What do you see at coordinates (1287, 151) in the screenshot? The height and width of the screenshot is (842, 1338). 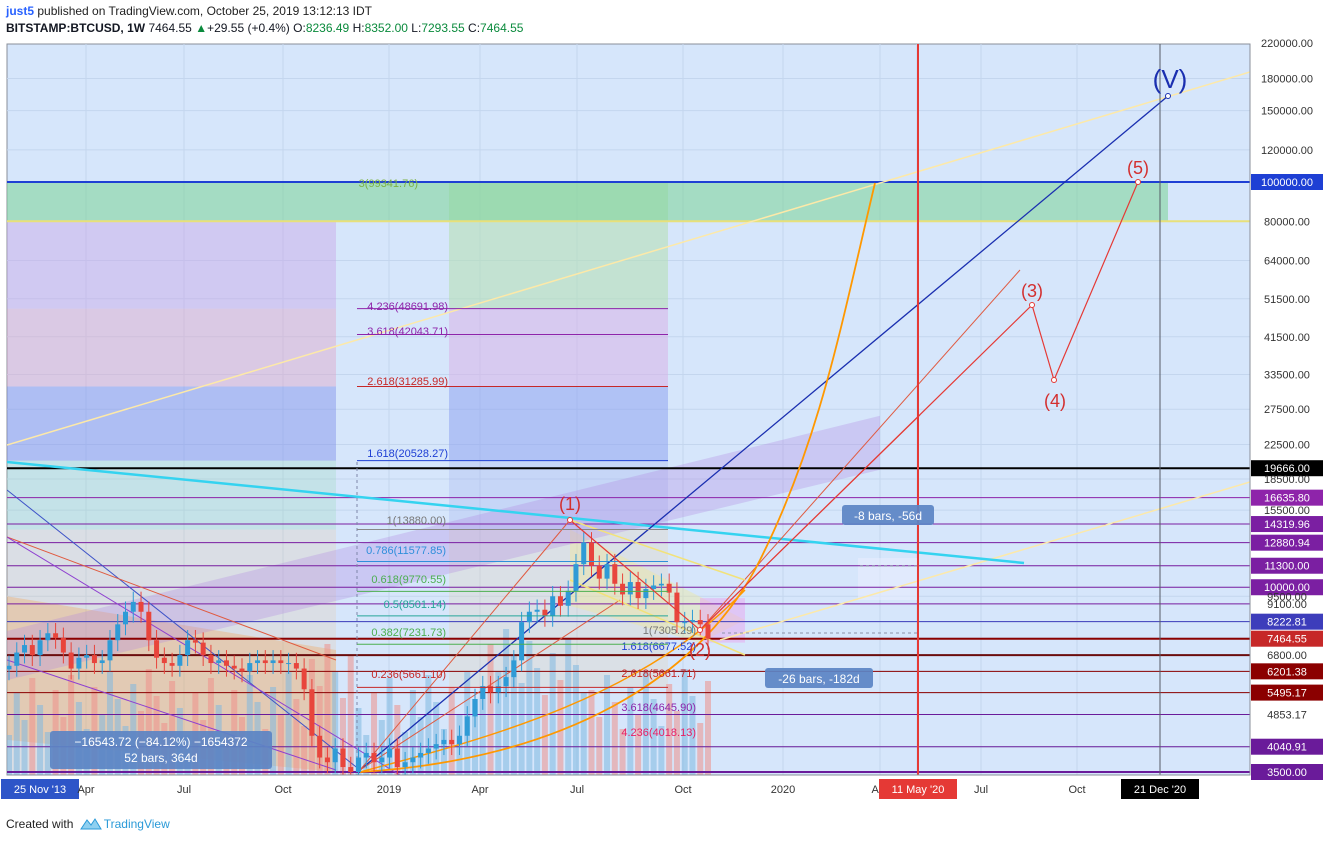 I see `price-label: 120000.00` at bounding box center [1287, 151].